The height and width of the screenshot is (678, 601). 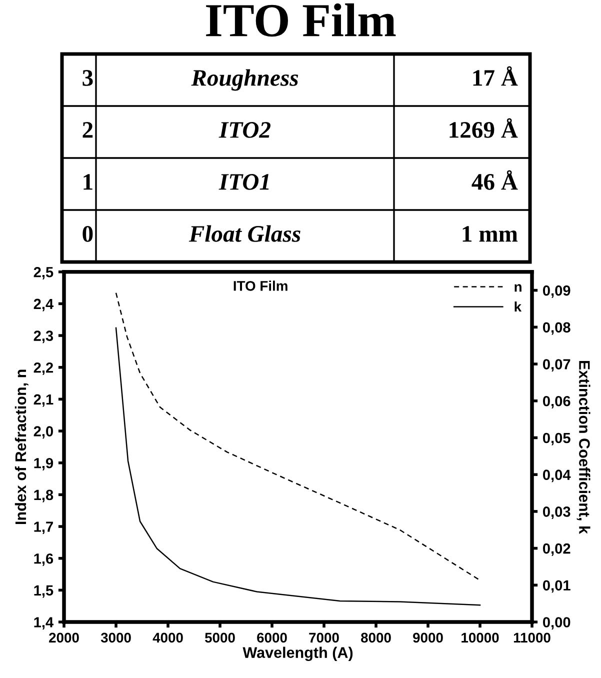 I want to click on x-tick-label: 9000, so click(x=428, y=637).